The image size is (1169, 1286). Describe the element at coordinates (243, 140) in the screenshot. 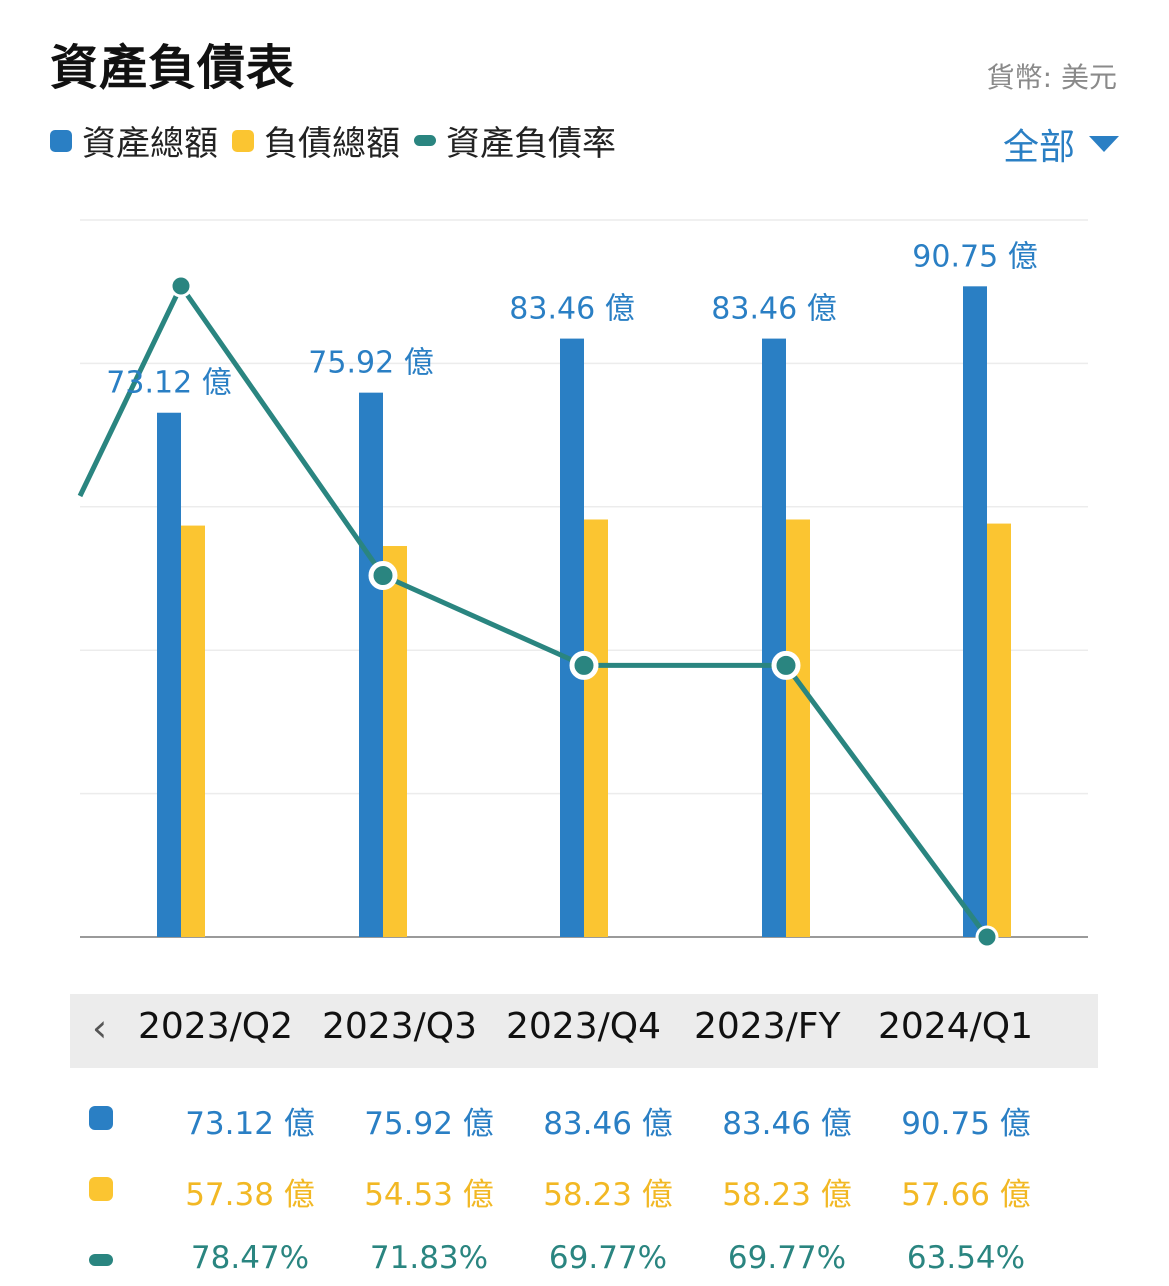

I see `liabilities-swatch-icon` at that location.